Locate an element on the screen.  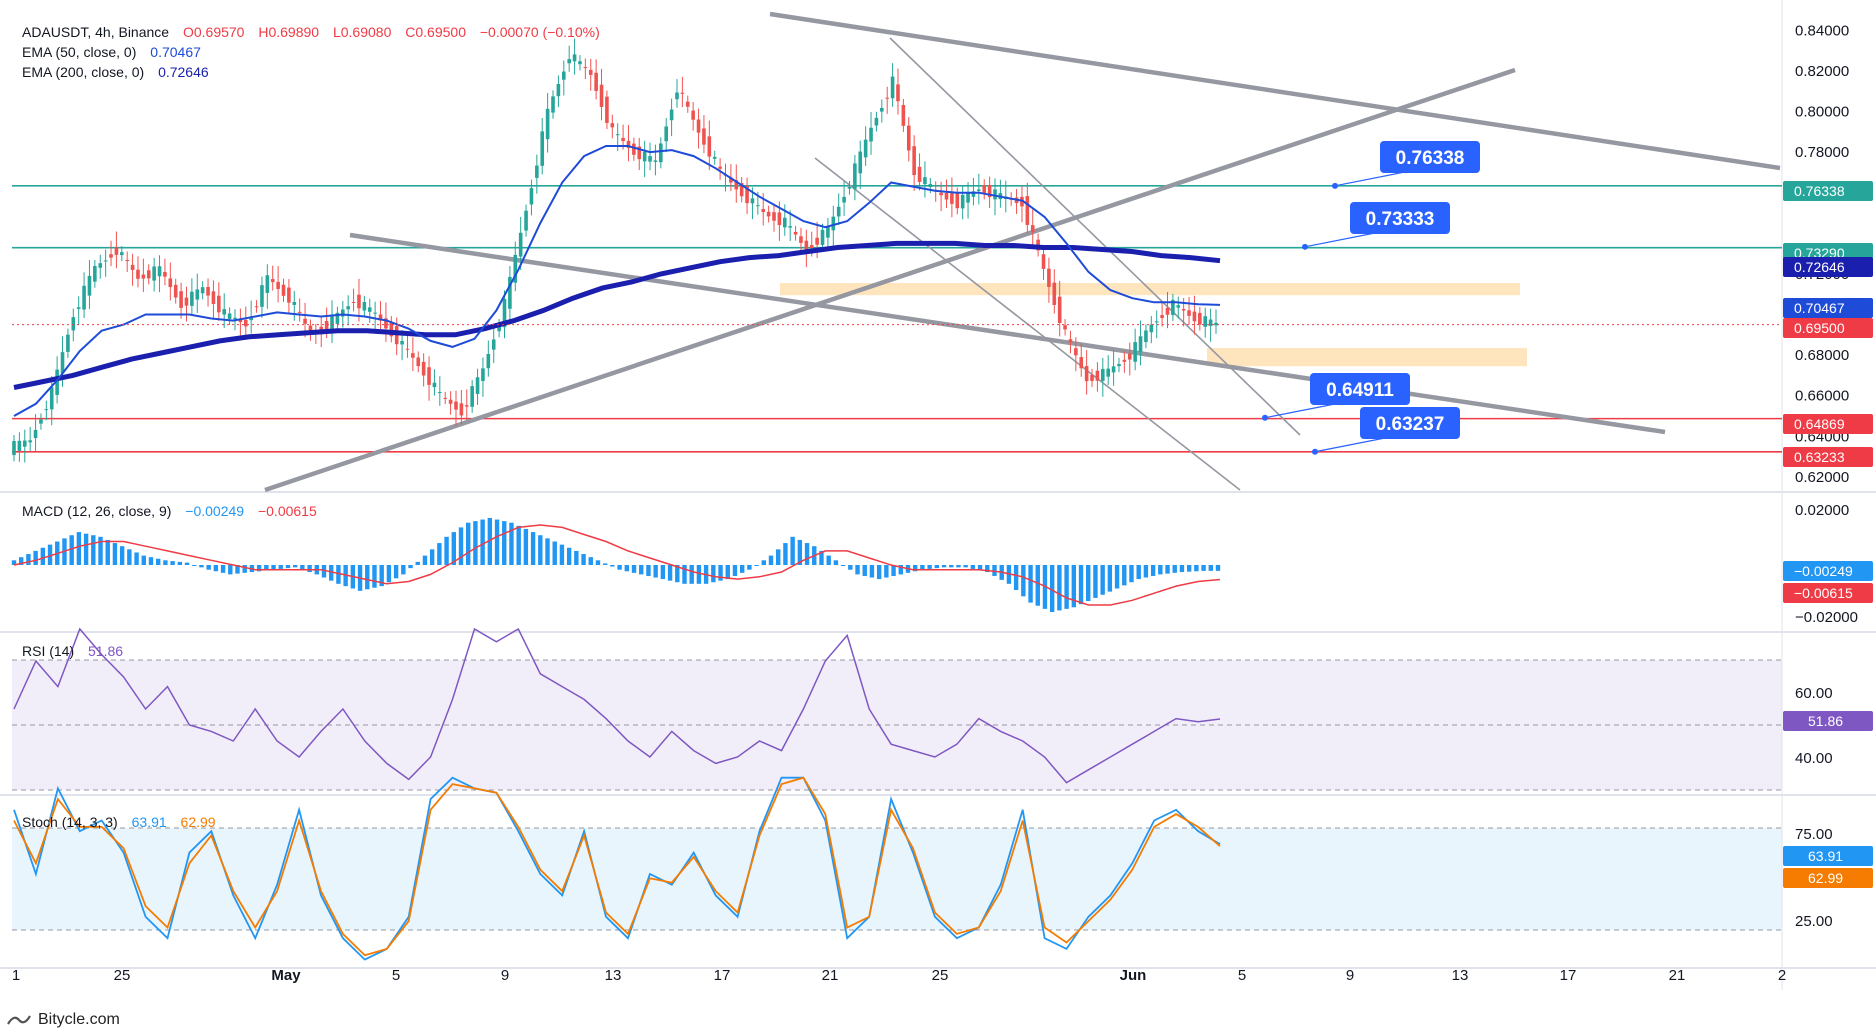
macd-tick: −0.02000 is located at coordinates (1826, 617).